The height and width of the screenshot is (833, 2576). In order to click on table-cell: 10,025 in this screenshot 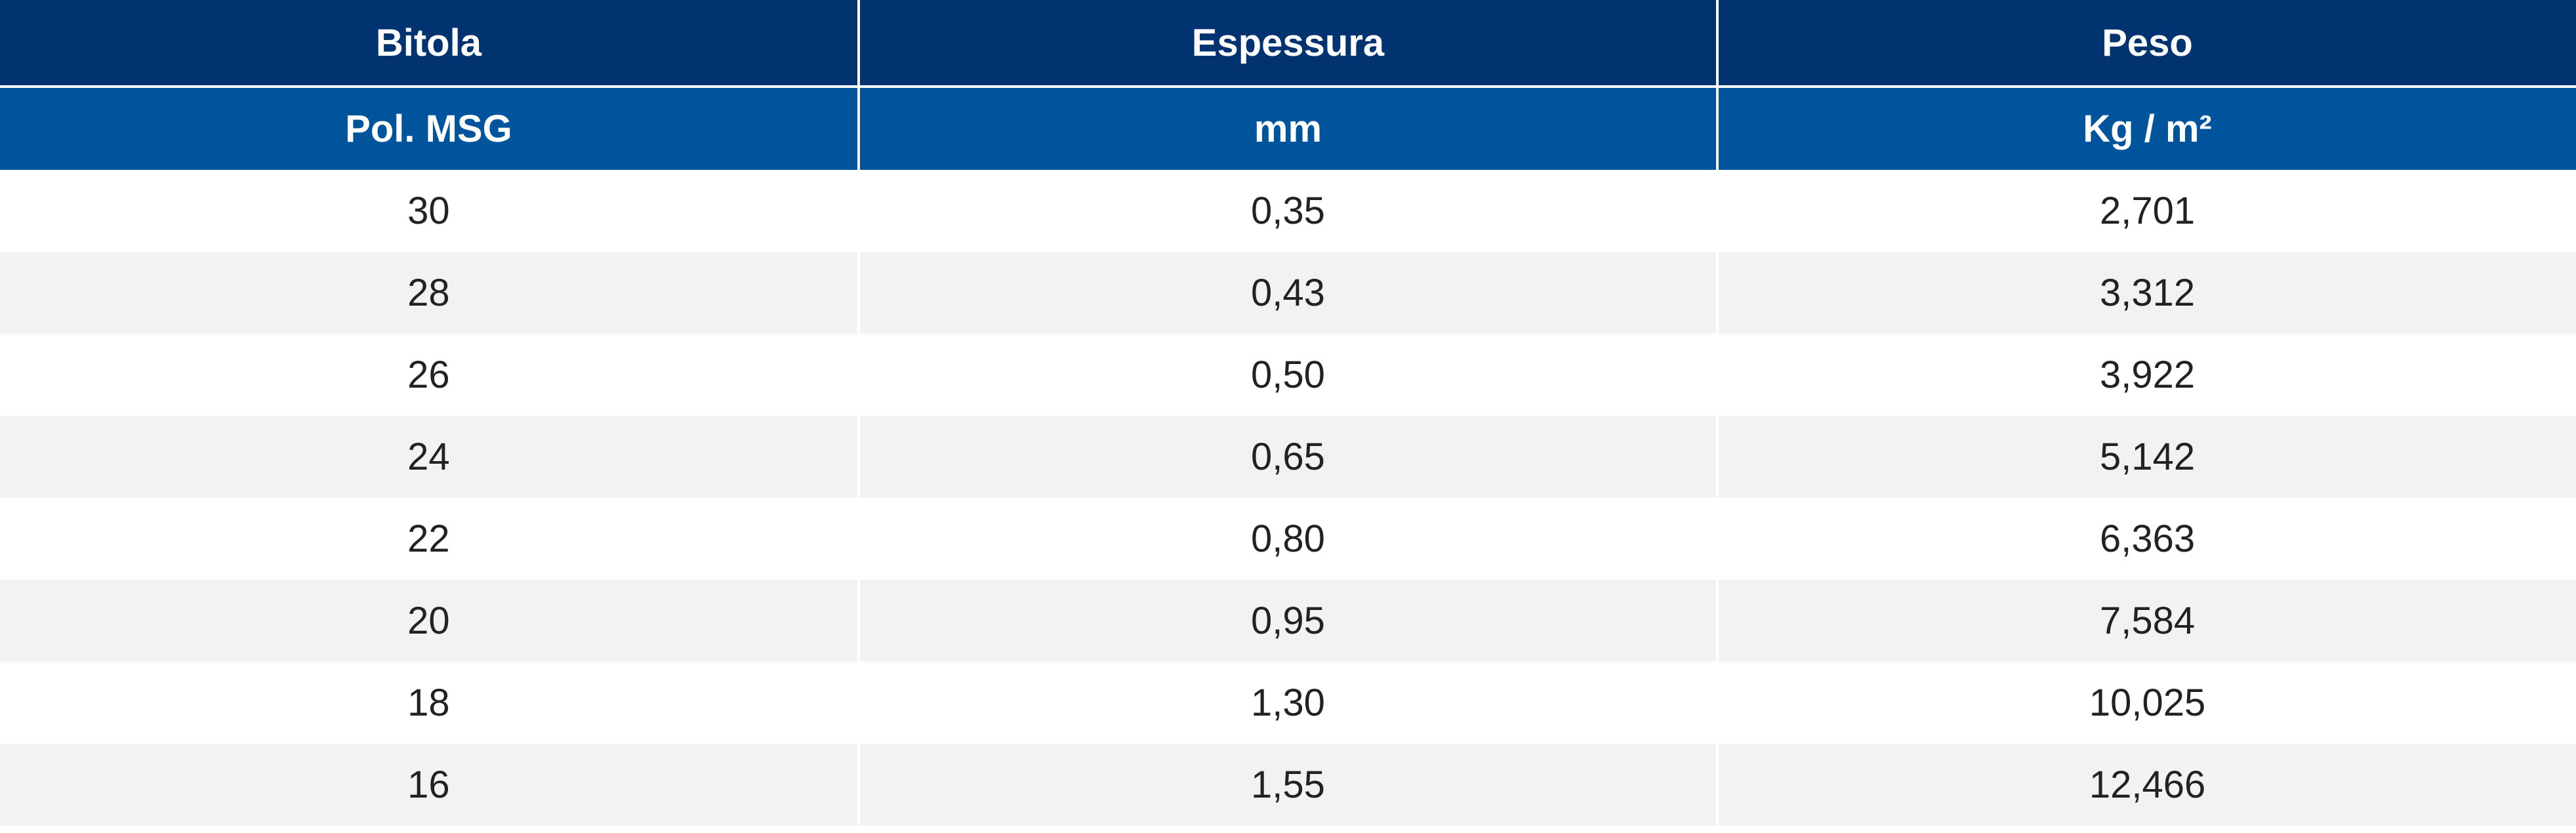, I will do `click(2146, 703)`.